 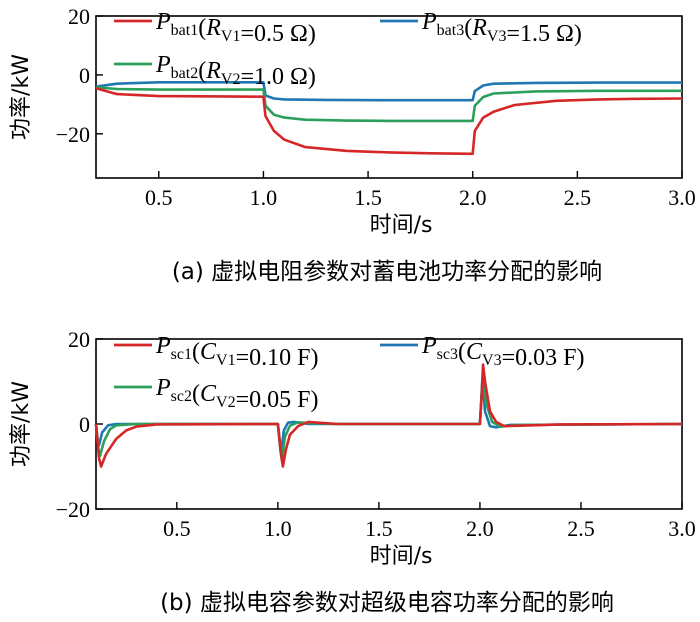 What do you see at coordinates (277, 77) in the screenshot?
I see `legend-label-part: =1.0 Ω)` at bounding box center [277, 77].